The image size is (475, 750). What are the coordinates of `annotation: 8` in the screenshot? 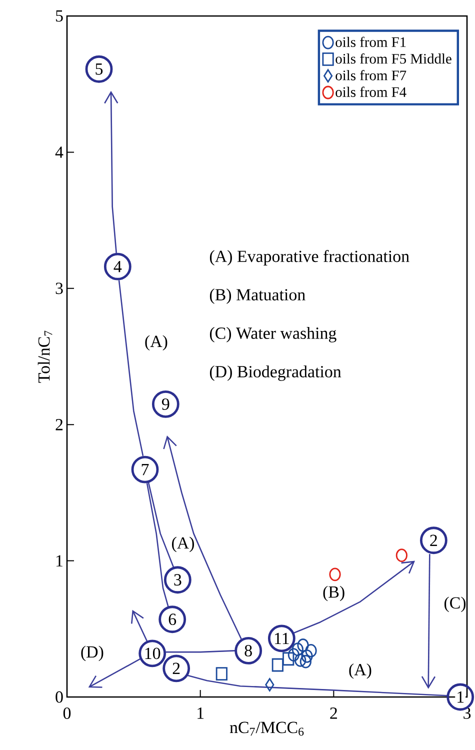 It's located at (248, 650).